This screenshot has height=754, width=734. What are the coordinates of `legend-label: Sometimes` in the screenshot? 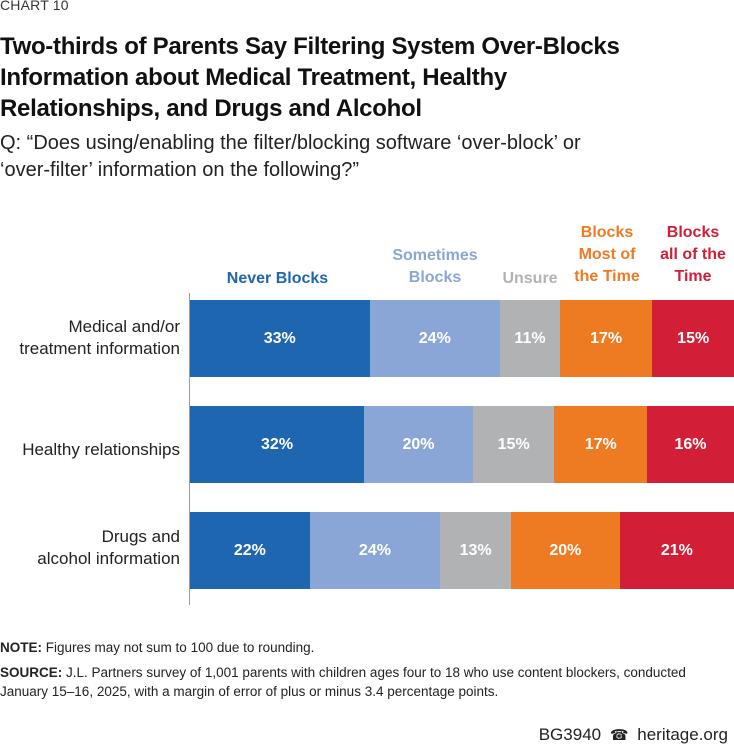 It's located at (435, 255).